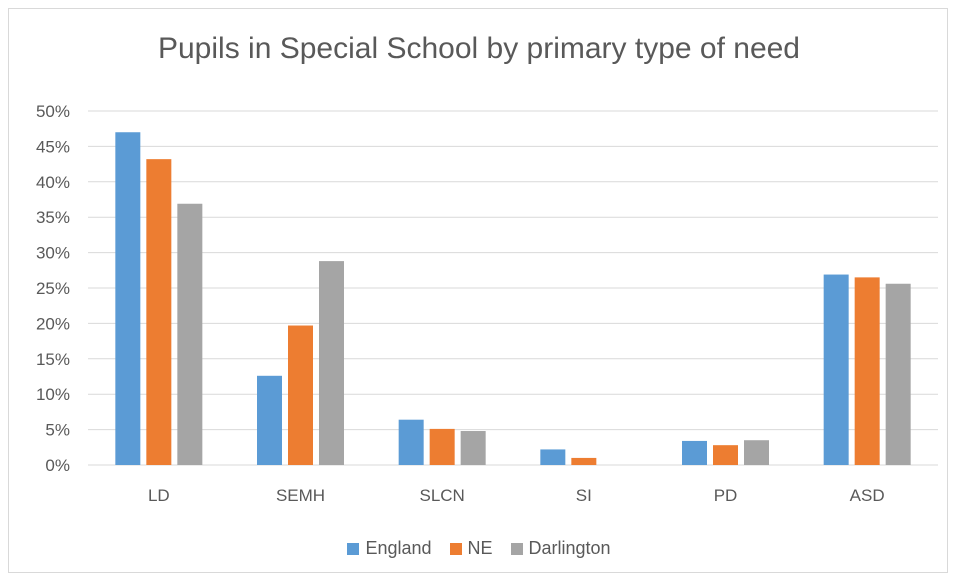 This screenshot has width=958, height=581. What do you see at coordinates (57, 430) in the screenshot?
I see `y-tick-label: 5%` at bounding box center [57, 430].